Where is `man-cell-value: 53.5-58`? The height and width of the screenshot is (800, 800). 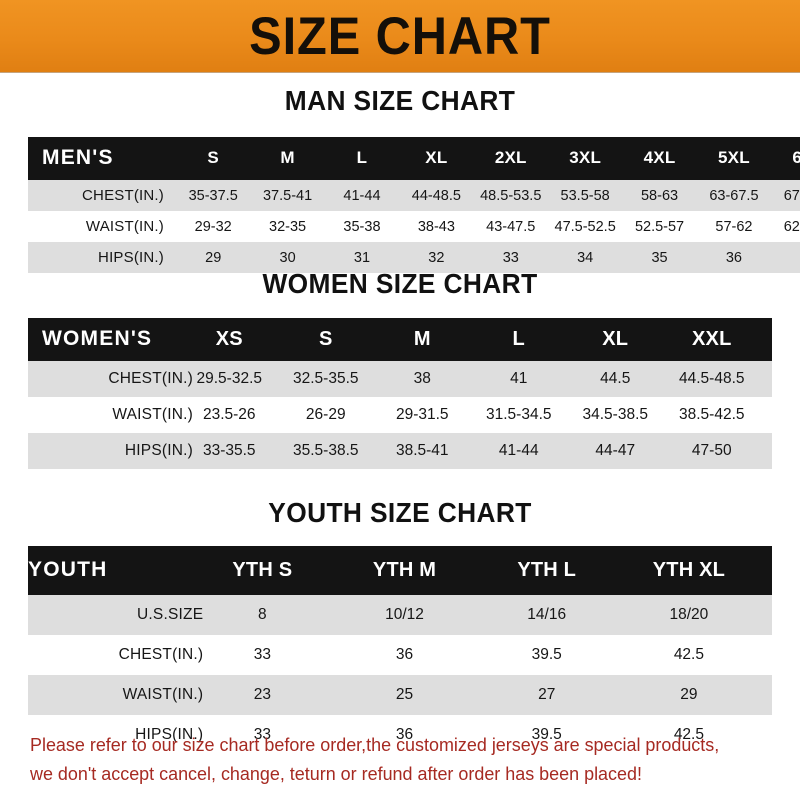
man-cell-value: 53.5-58 is located at coordinates (585, 195).